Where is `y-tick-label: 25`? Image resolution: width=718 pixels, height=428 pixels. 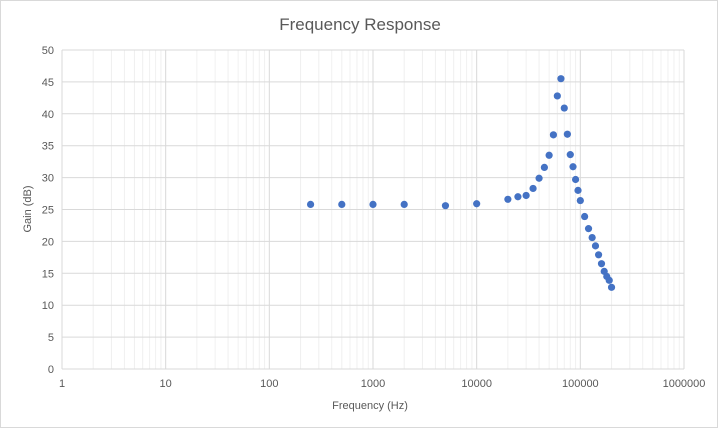 y-tick-label: 25 is located at coordinates (48, 211).